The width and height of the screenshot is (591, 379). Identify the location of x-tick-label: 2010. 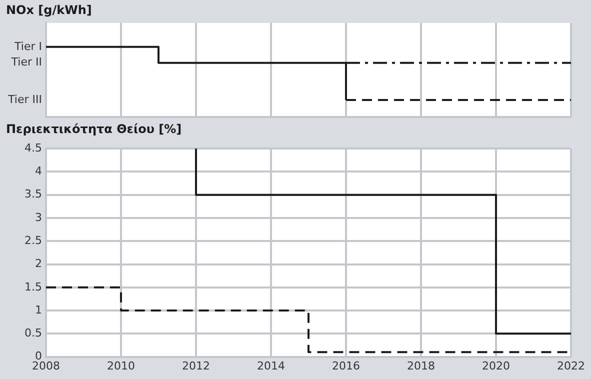
(121, 365).